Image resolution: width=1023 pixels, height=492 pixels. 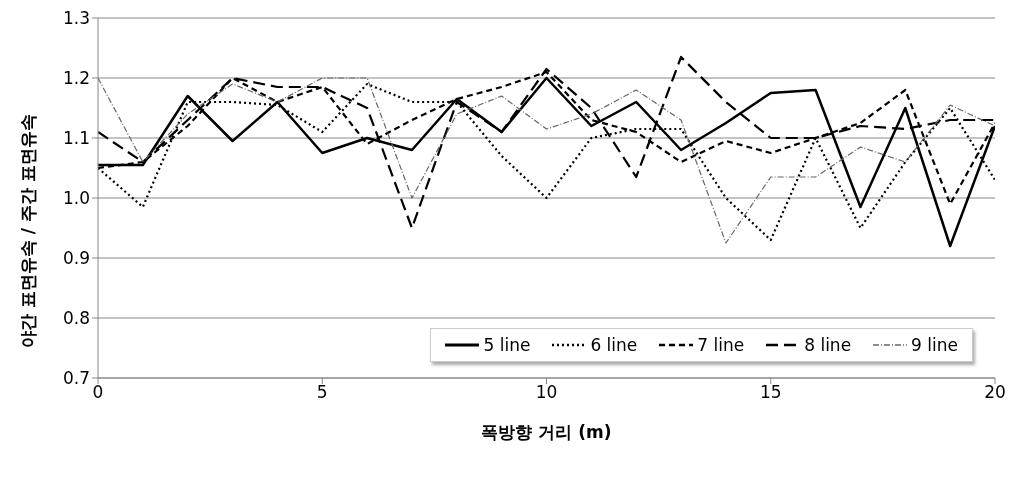 I want to click on legend-label: 6 line, so click(x=614, y=345).